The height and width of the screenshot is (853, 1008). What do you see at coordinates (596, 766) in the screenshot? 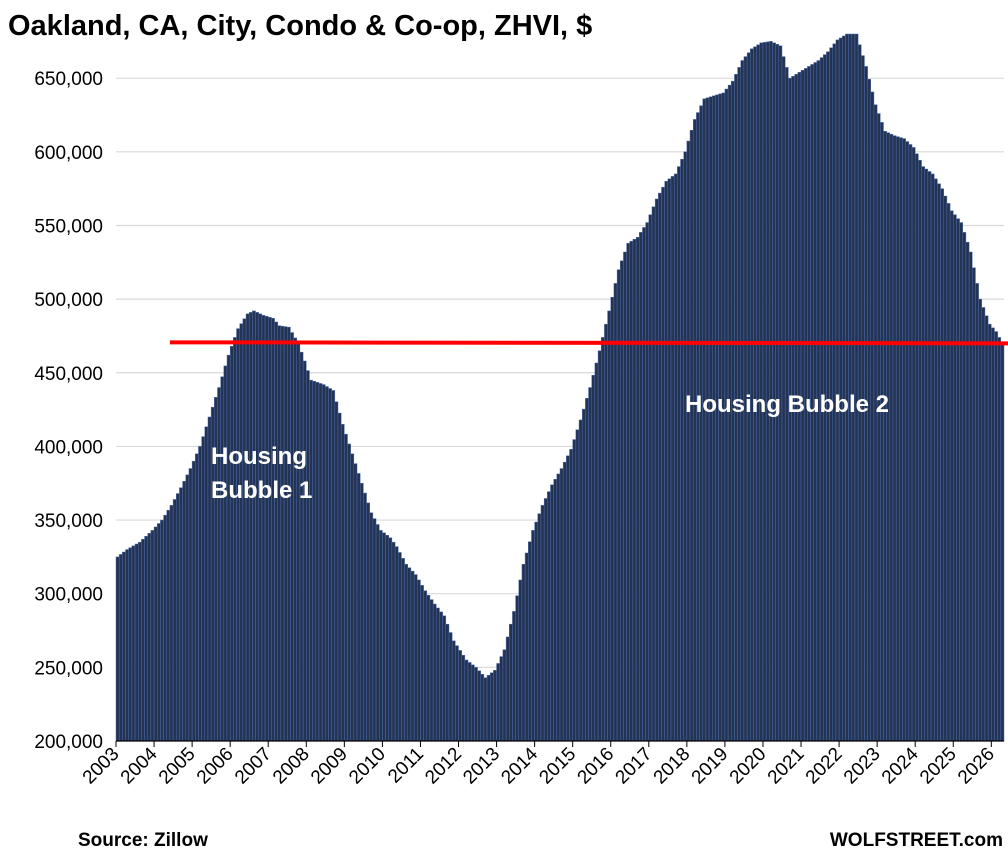
I see `x-tick-label: 2016` at bounding box center [596, 766].